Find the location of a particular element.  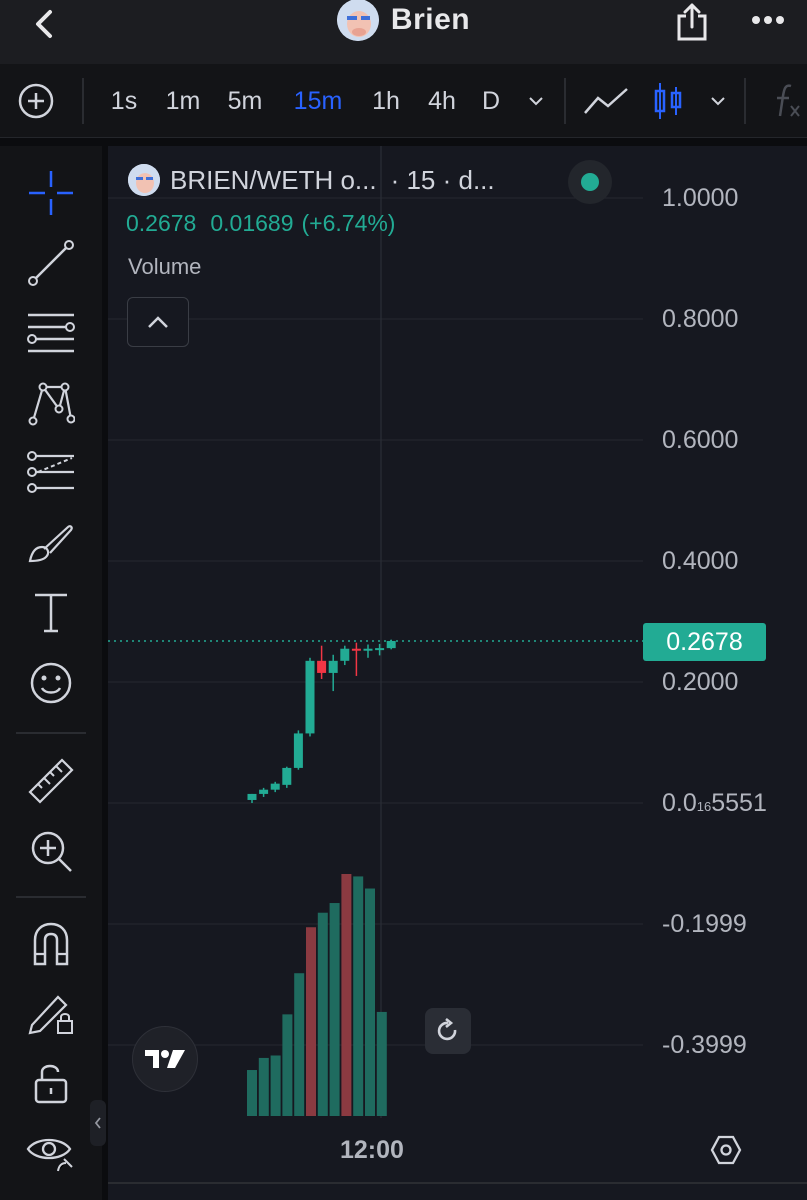

reset-chart-button is located at coordinates (448, 1031).